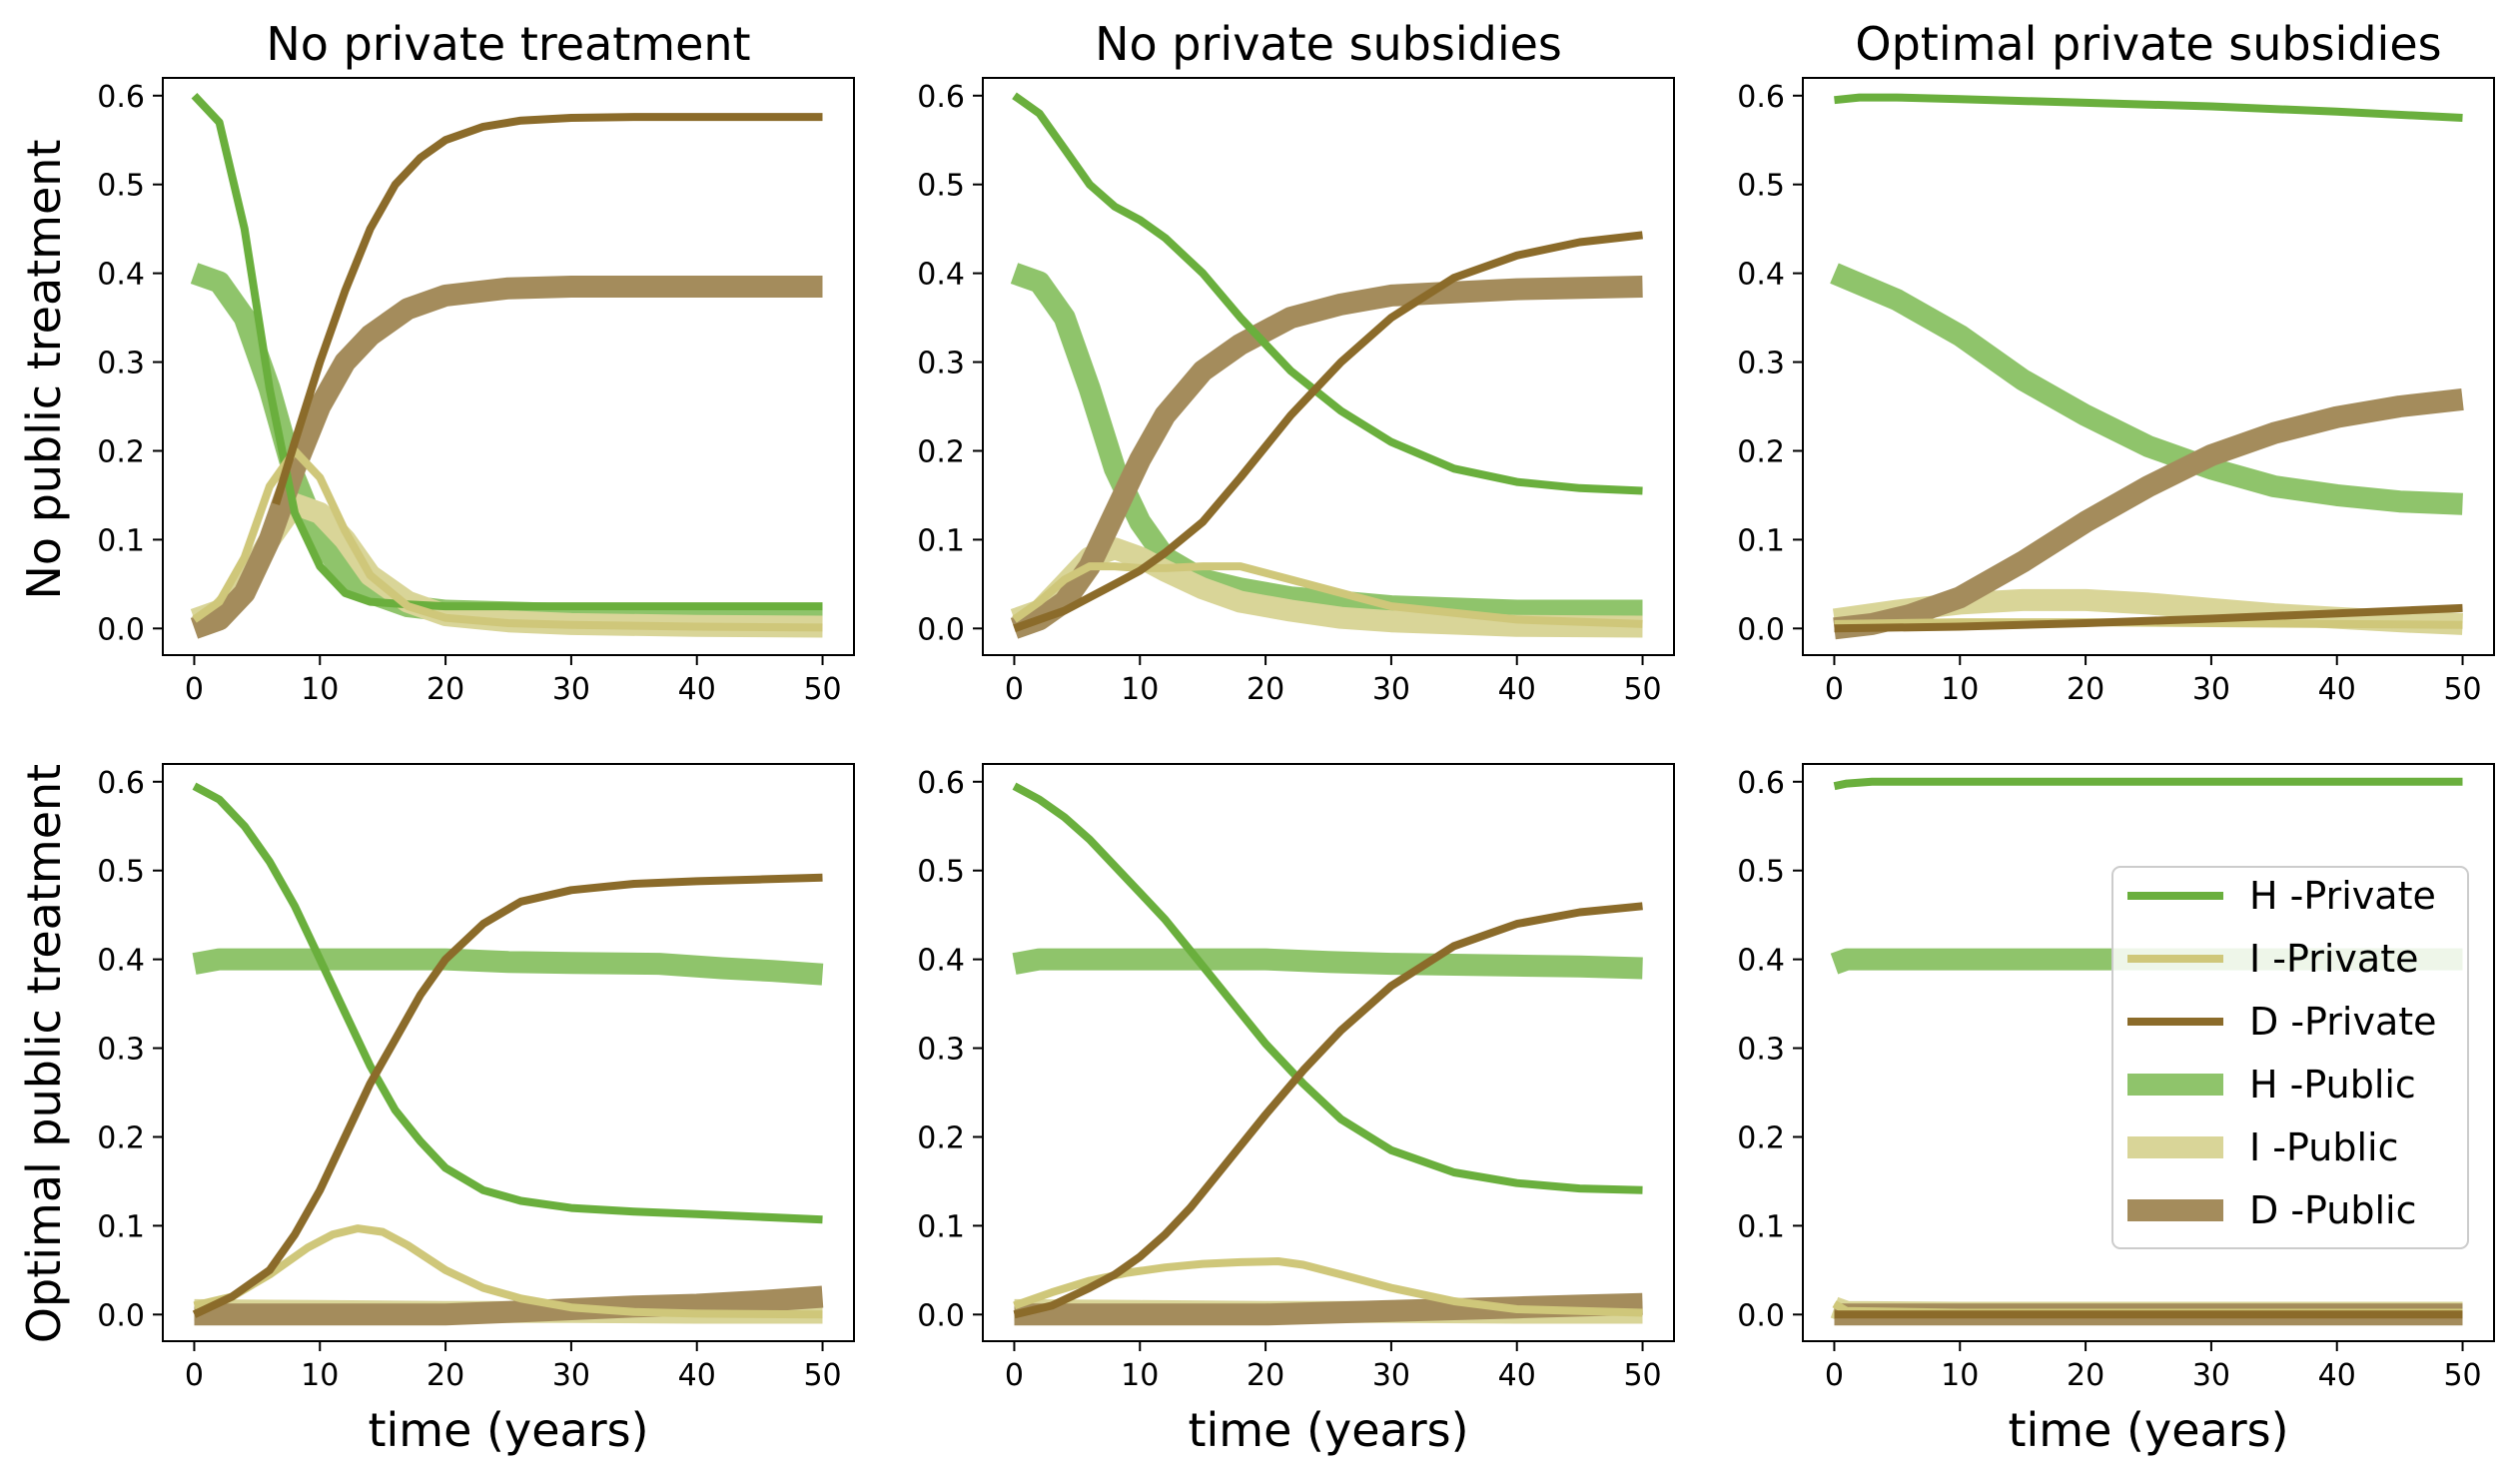 The height and width of the screenshot is (1484, 2513). Describe the element at coordinates (571, 689) in the screenshot. I see `panel-r1c1-xtick-label-30: 30` at that location.